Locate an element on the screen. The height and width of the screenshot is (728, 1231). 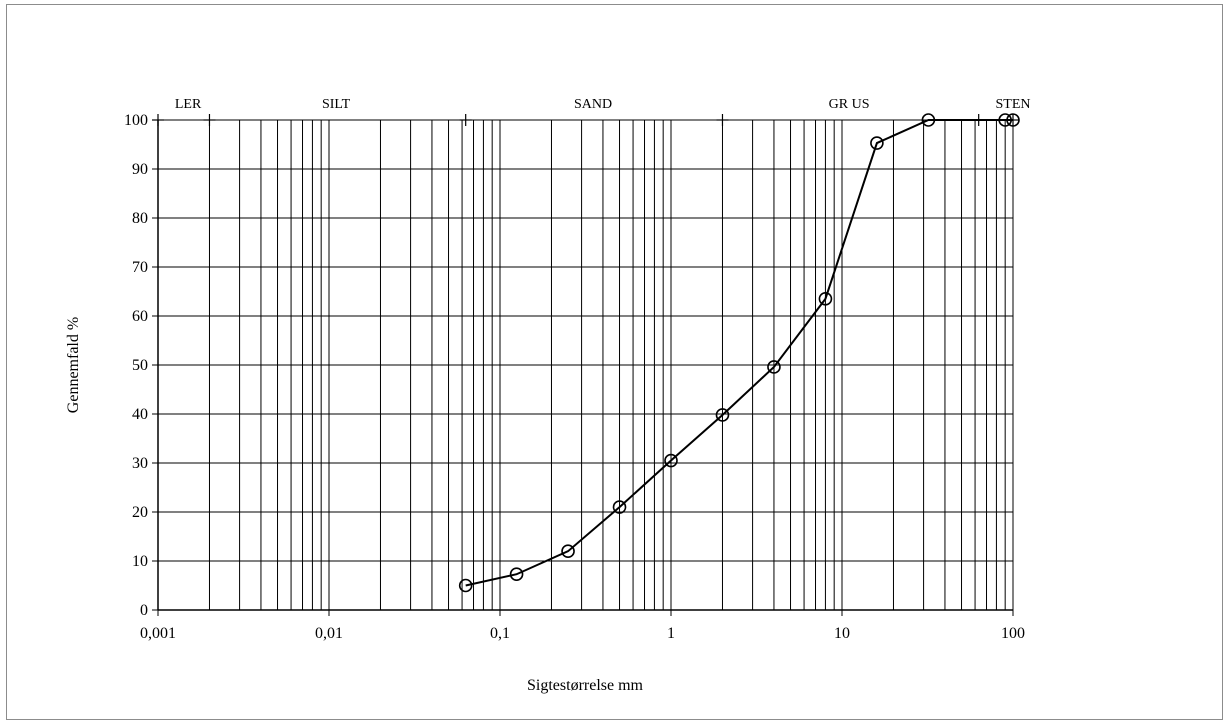
x-tick-label: 0,001 is located at coordinates (158, 633).